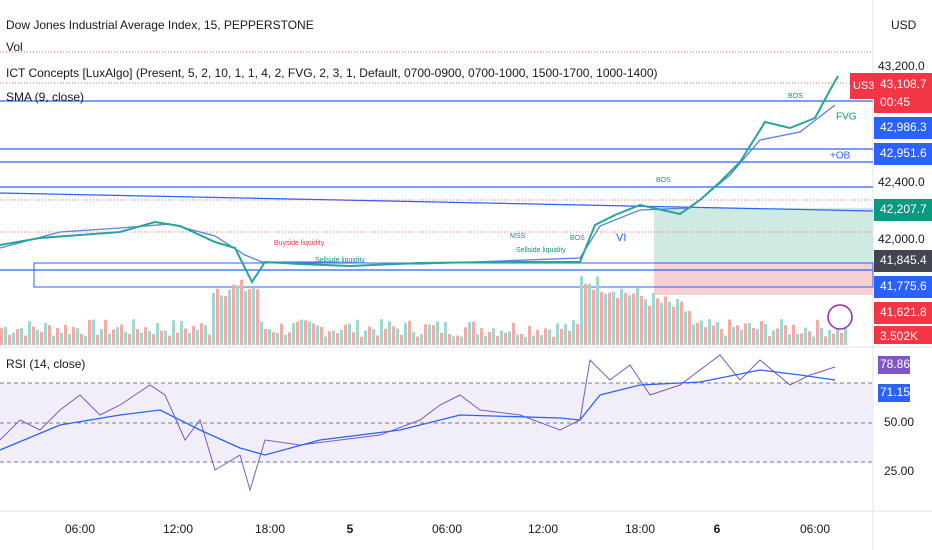  What do you see at coordinates (894, 379) in the screenshot?
I see `rsi-badges: 78.86 71.15` at bounding box center [894, 379].